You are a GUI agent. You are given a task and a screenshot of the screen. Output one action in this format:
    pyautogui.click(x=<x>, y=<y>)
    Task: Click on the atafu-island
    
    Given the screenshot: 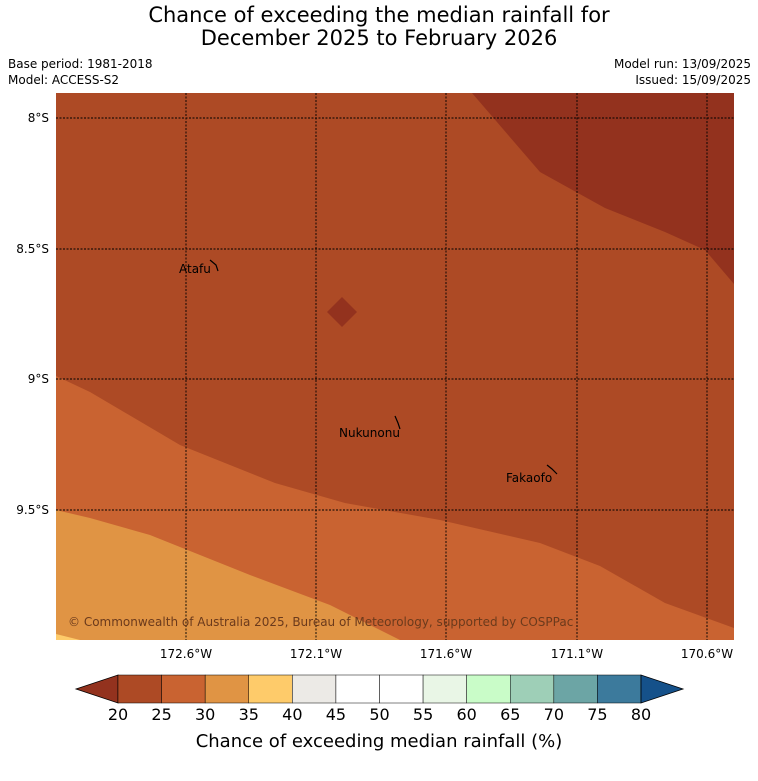 What is the action you would take?
    pyautogui.click(x=214, y=265)
    